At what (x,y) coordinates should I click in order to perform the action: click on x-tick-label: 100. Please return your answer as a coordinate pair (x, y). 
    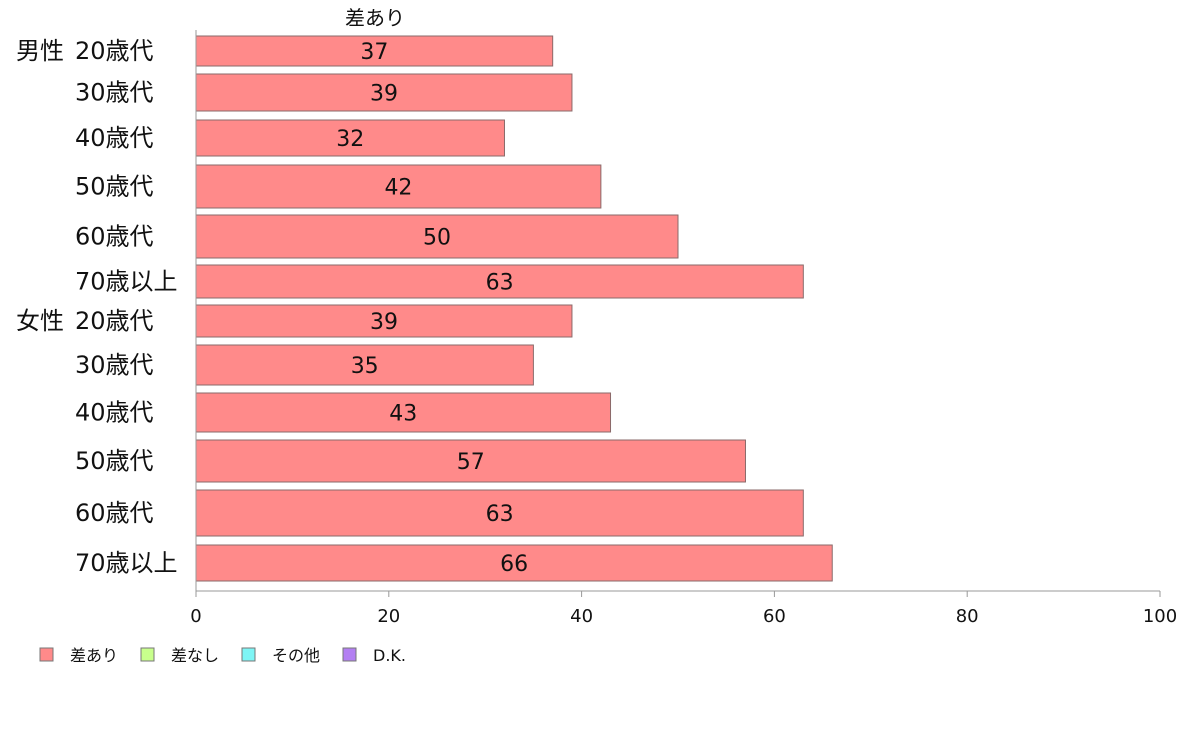
    Looking at the image, I should click on (1160, 616).